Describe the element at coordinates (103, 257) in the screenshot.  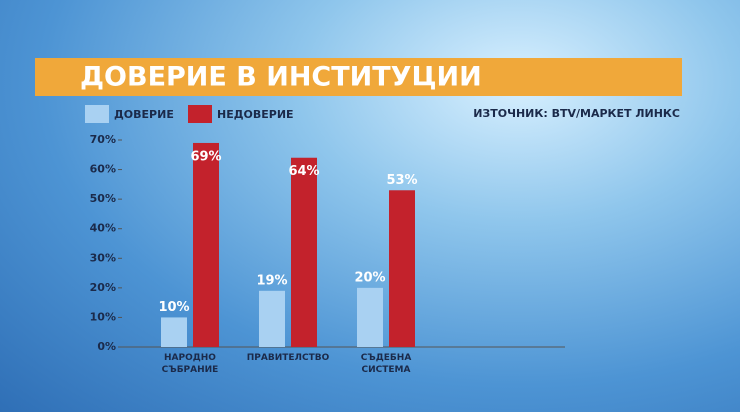
I see `y-tick-label: 30%` at that location.